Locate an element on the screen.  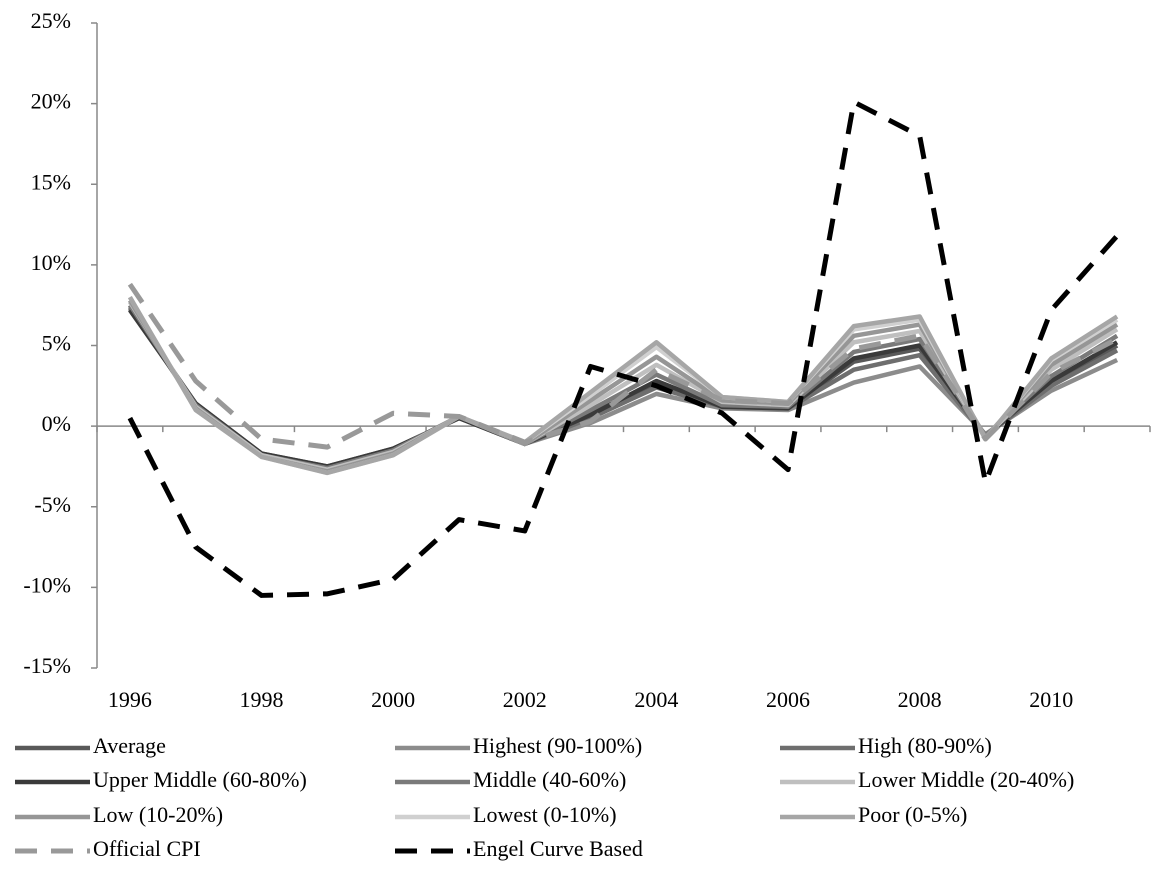
x-tick-label: 2000 is located at coordinates (393, 699).